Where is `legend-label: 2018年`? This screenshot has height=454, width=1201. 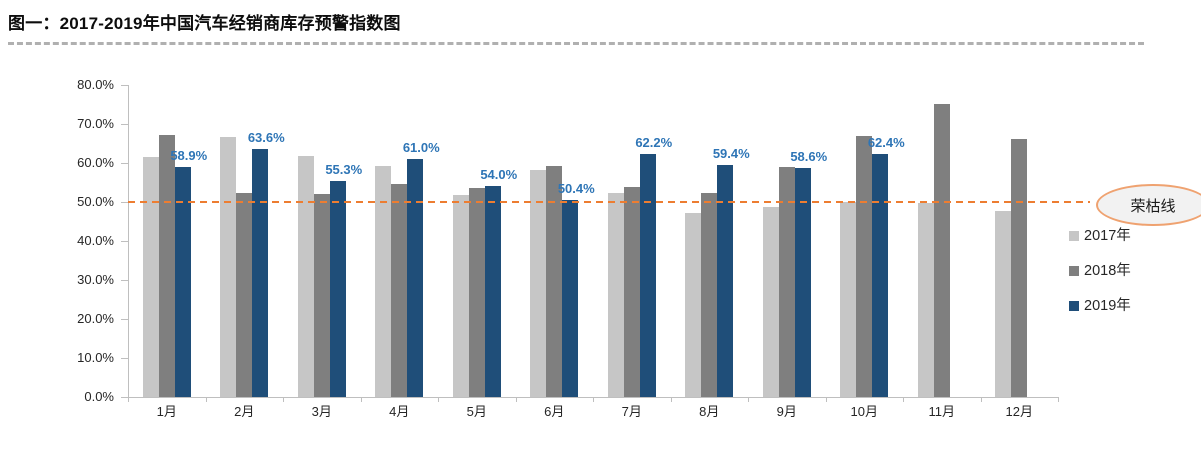
legend-label: 2018年 is located at coordinates (1107, 271).